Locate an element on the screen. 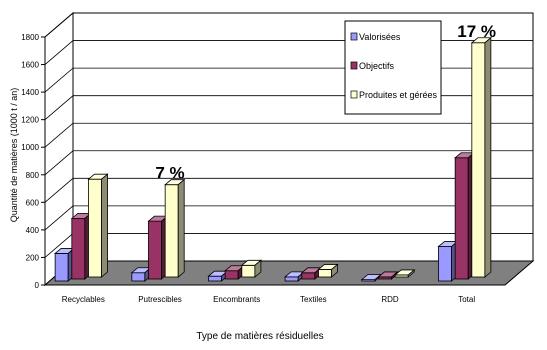 This screenshot has width=547, height=350. legend-label: Objectifs is located at coordinates (377, 66).